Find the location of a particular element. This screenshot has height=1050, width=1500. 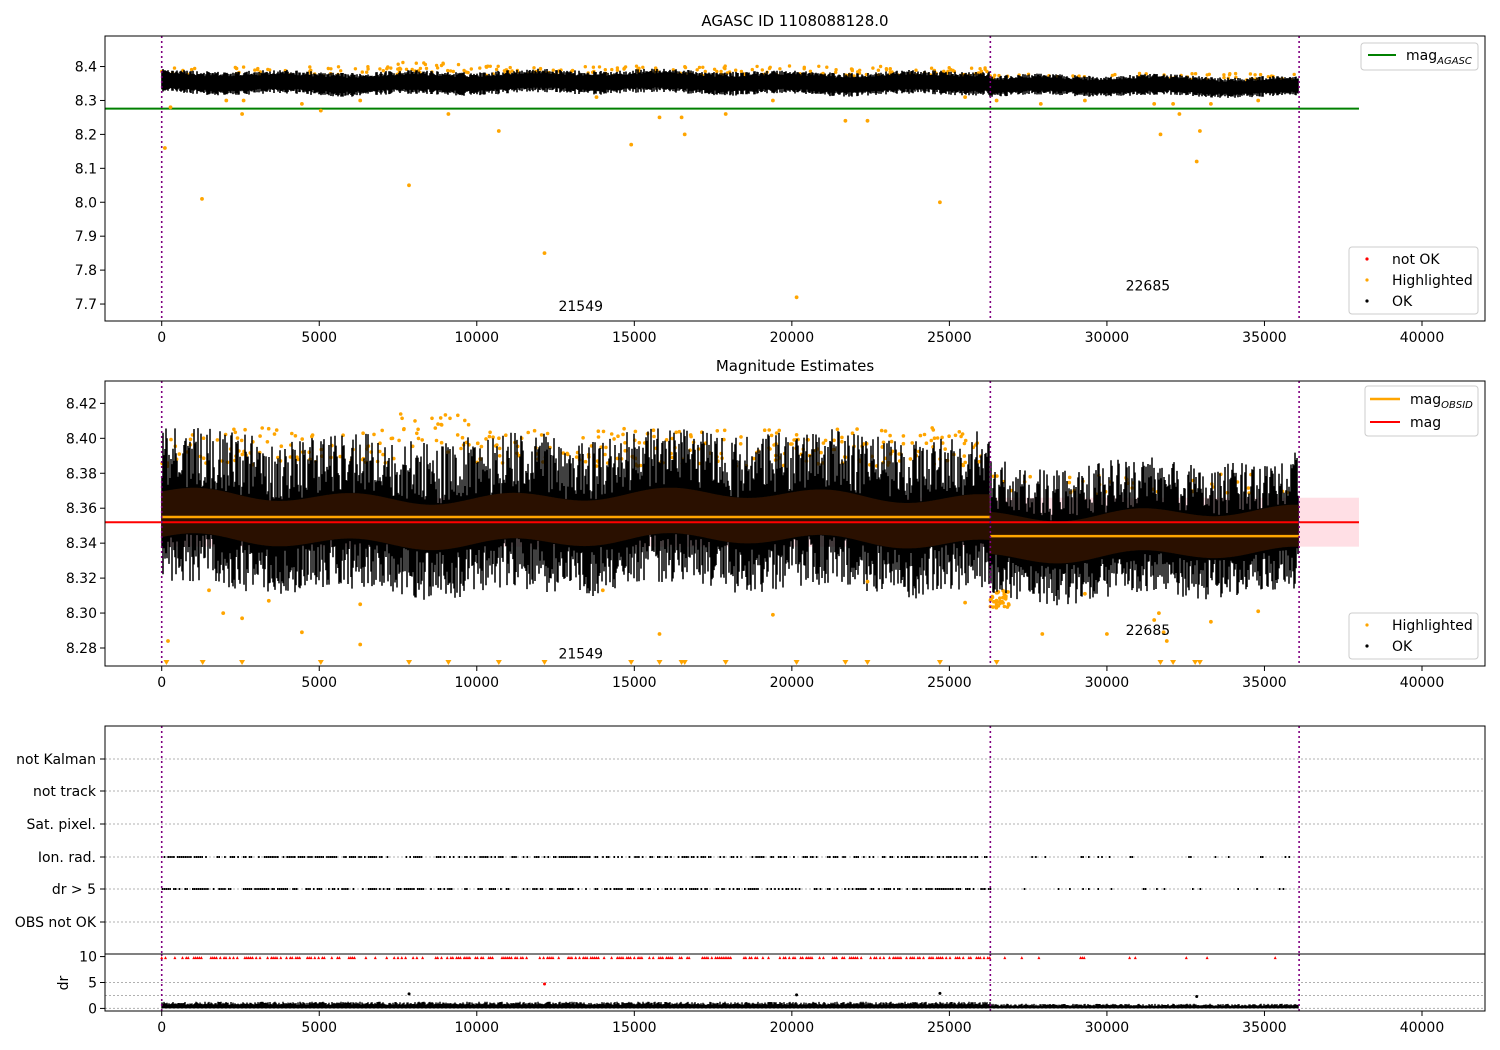

top-legend-upper-box is located at coordinates (1419, 56).